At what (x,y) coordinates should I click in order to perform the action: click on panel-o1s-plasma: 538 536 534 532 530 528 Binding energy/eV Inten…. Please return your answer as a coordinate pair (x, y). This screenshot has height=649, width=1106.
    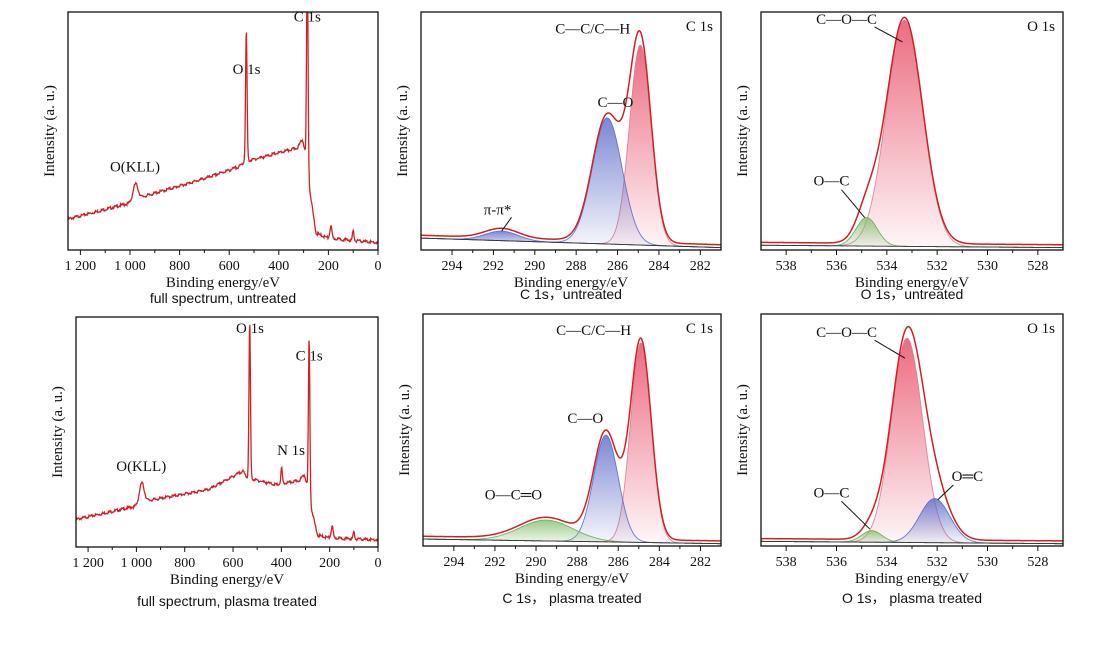
    Looking at the image, I should click on (899, 459).